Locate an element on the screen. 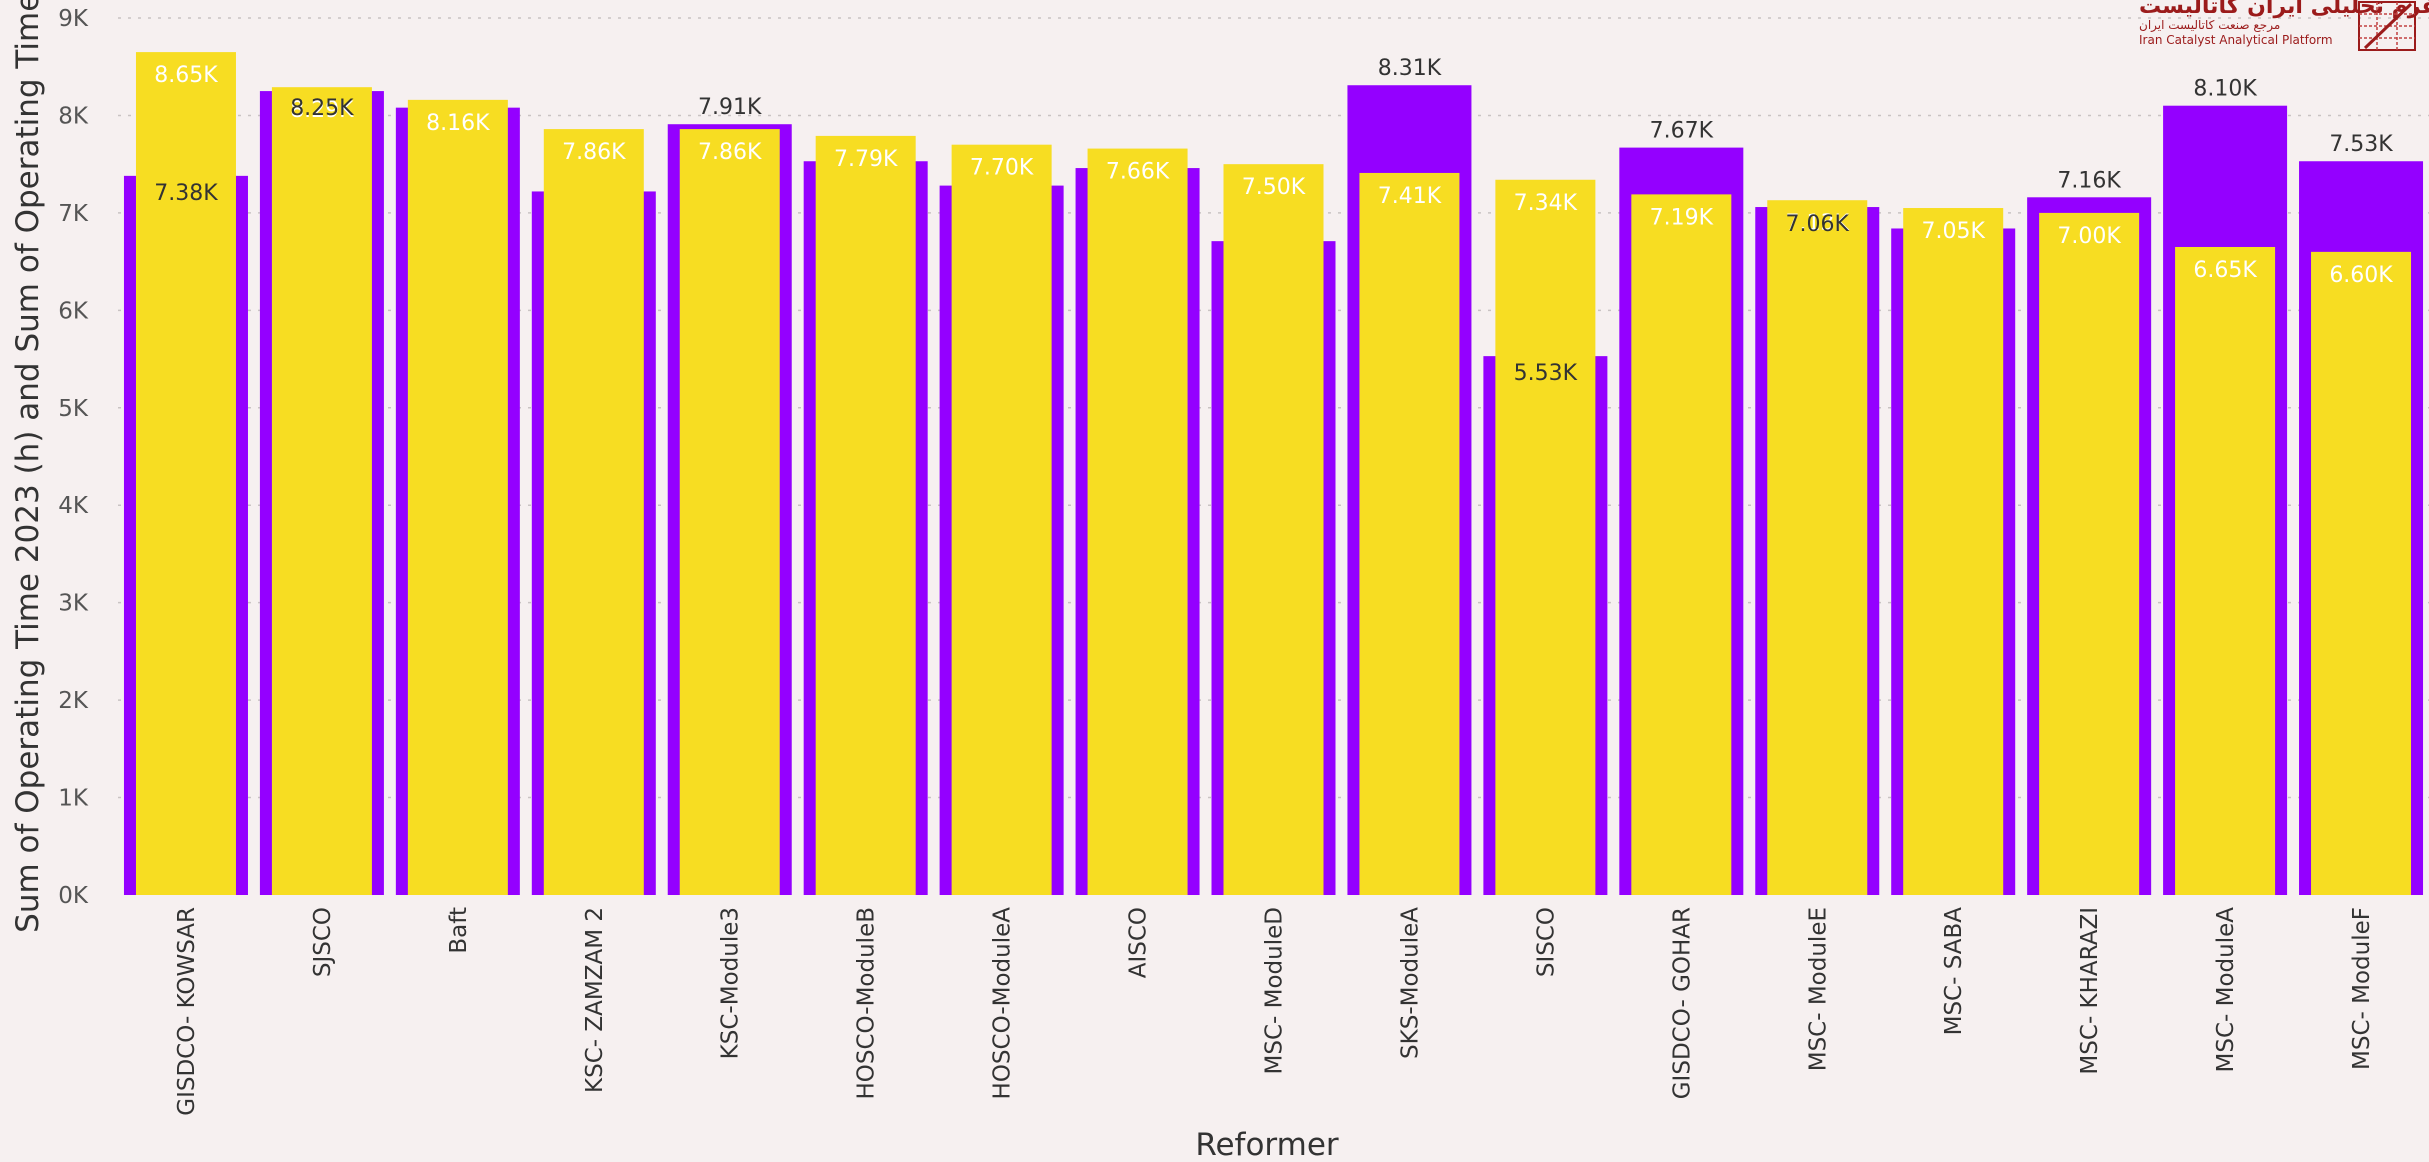  y-tick-label: 7K is located at coordinates (73, 214).